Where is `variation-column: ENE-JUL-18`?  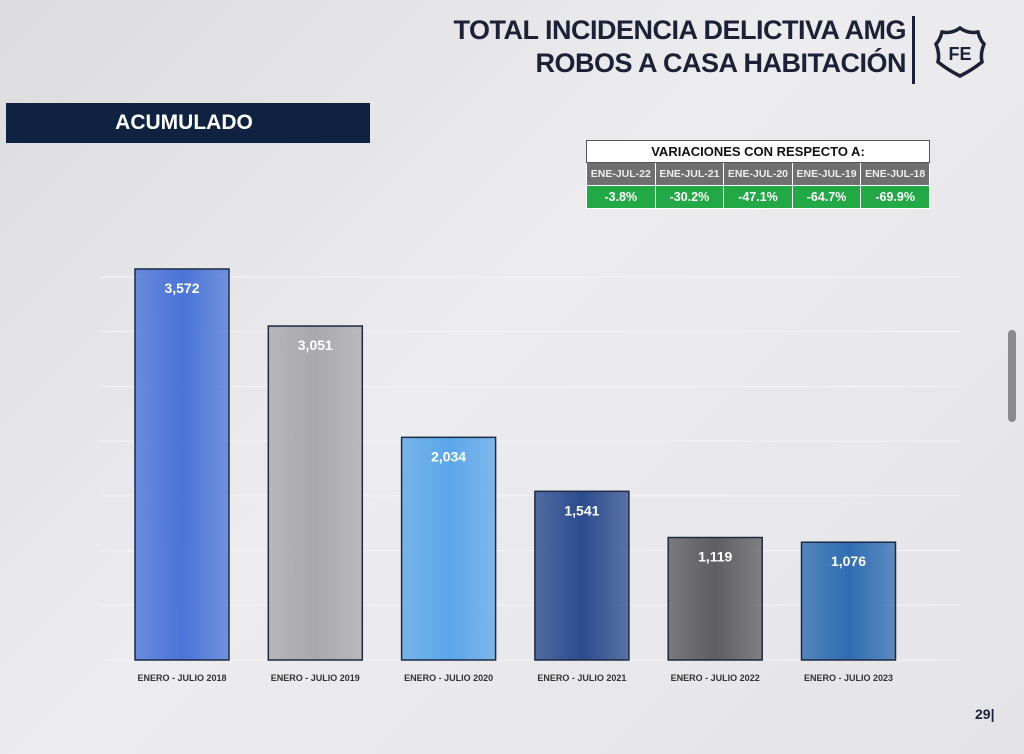
variation-column: ENE-JUL-18 is located at coordinates (895, 174).